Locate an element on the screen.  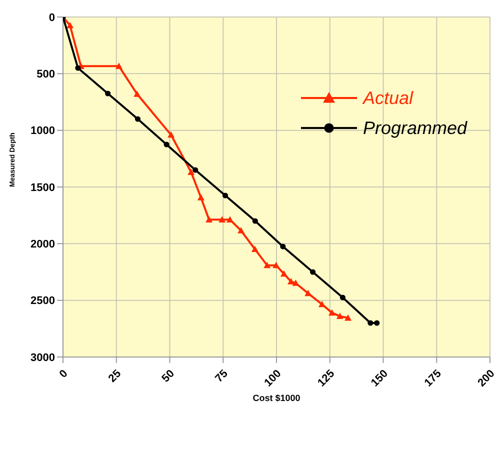
y-tick-label: 1500 is located at coordinates (42, 188).